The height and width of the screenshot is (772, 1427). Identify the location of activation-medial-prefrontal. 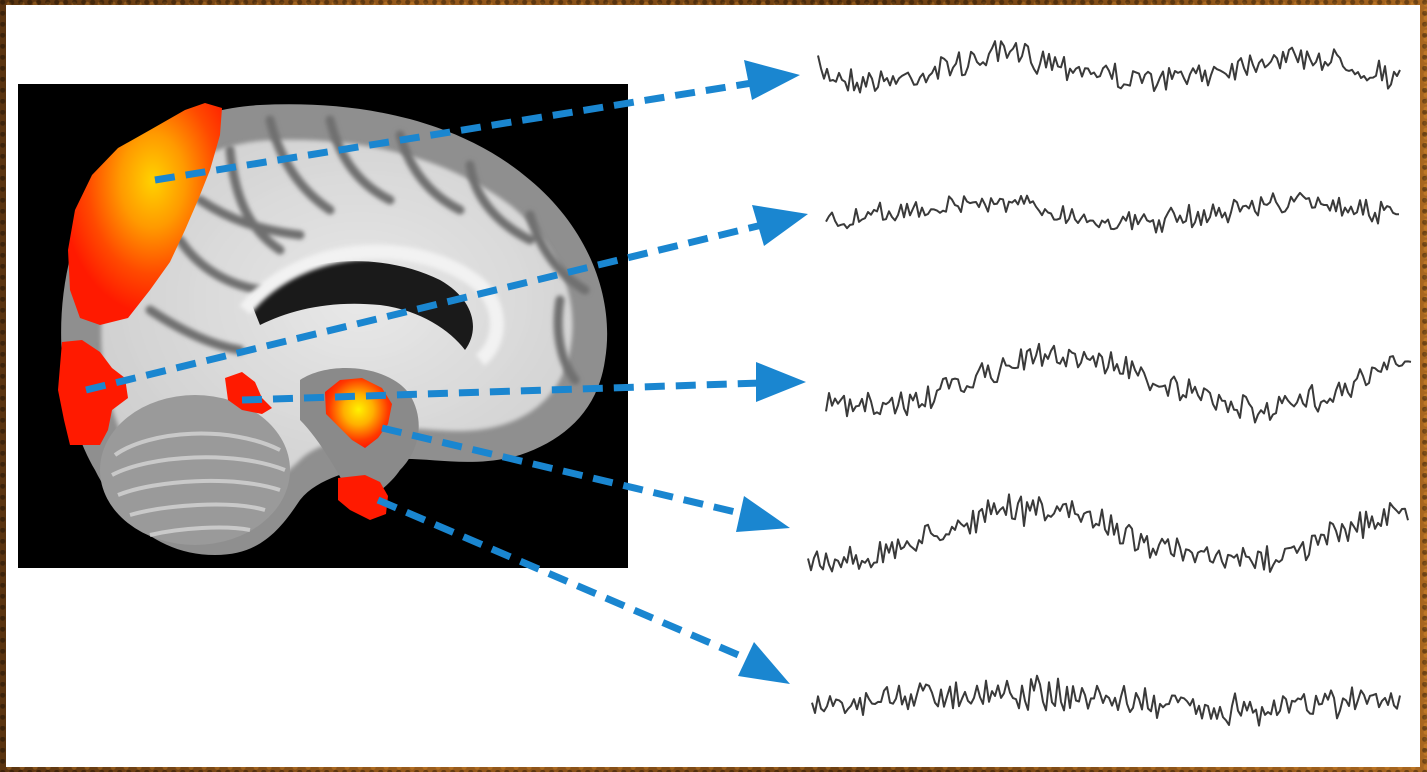
(145, 214).